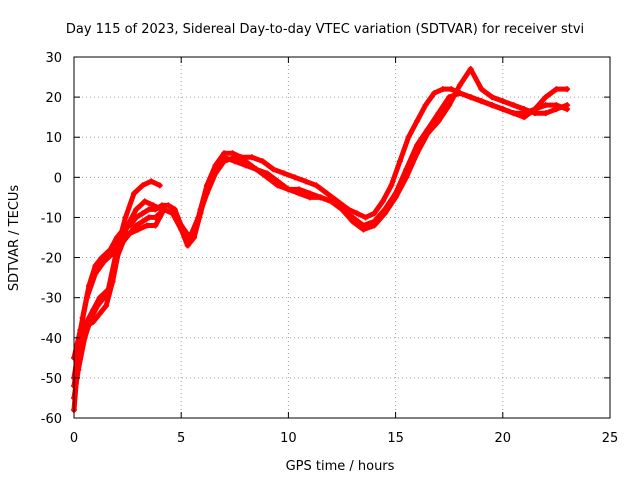 This screenshot has width=640, height=480. What do you see at coordinates (51, 419) in the screenshot?
I see `y-tick-label: -60` at bounding box center [51, 419].